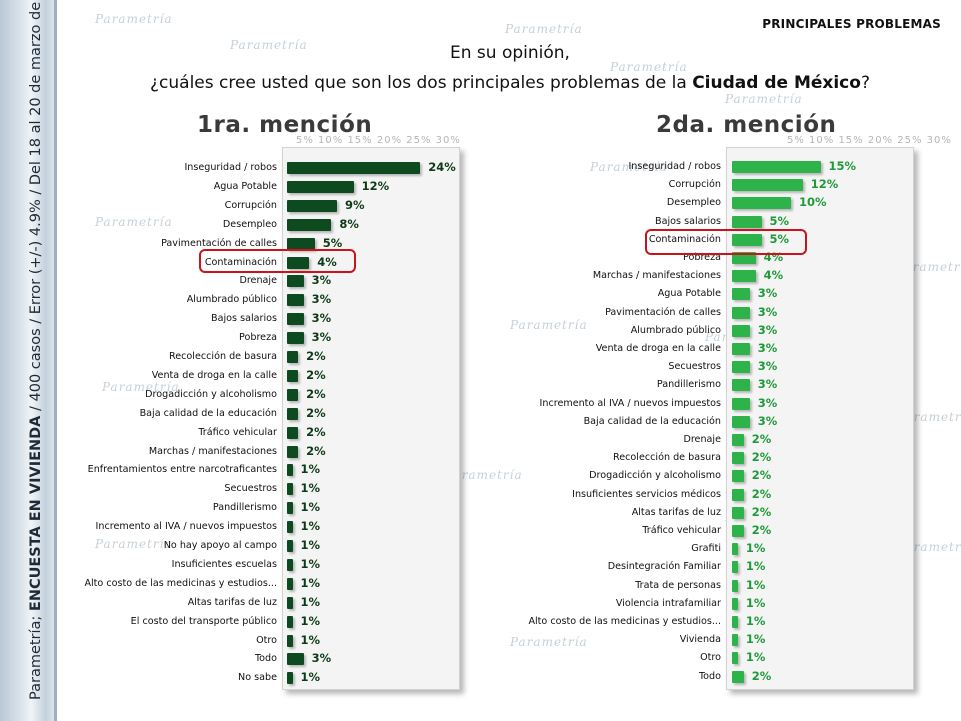 This screenshot has width=961, height=721. What do you see at coordinates (28, 360) in the screenshot?
I see `side-decoration` at bounding box center [28, 360].